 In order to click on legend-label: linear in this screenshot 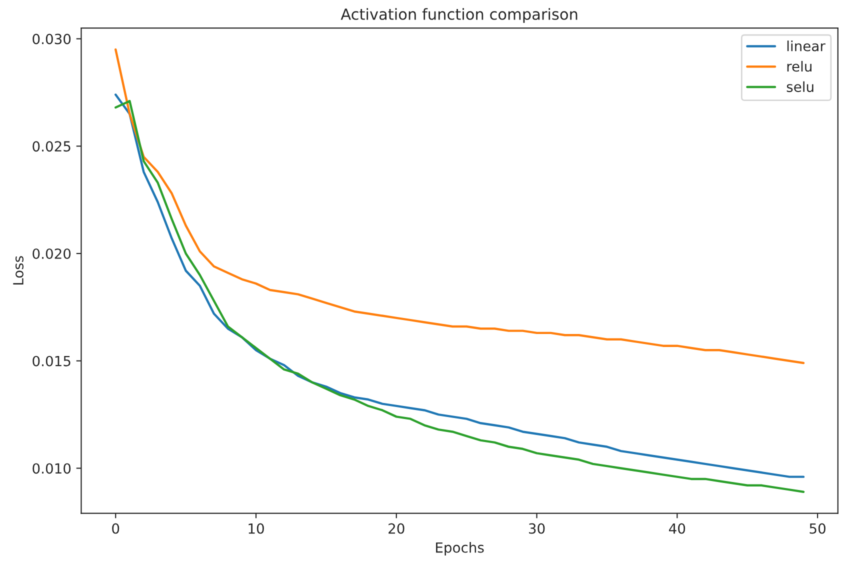, I will do `click(806, 46)`.